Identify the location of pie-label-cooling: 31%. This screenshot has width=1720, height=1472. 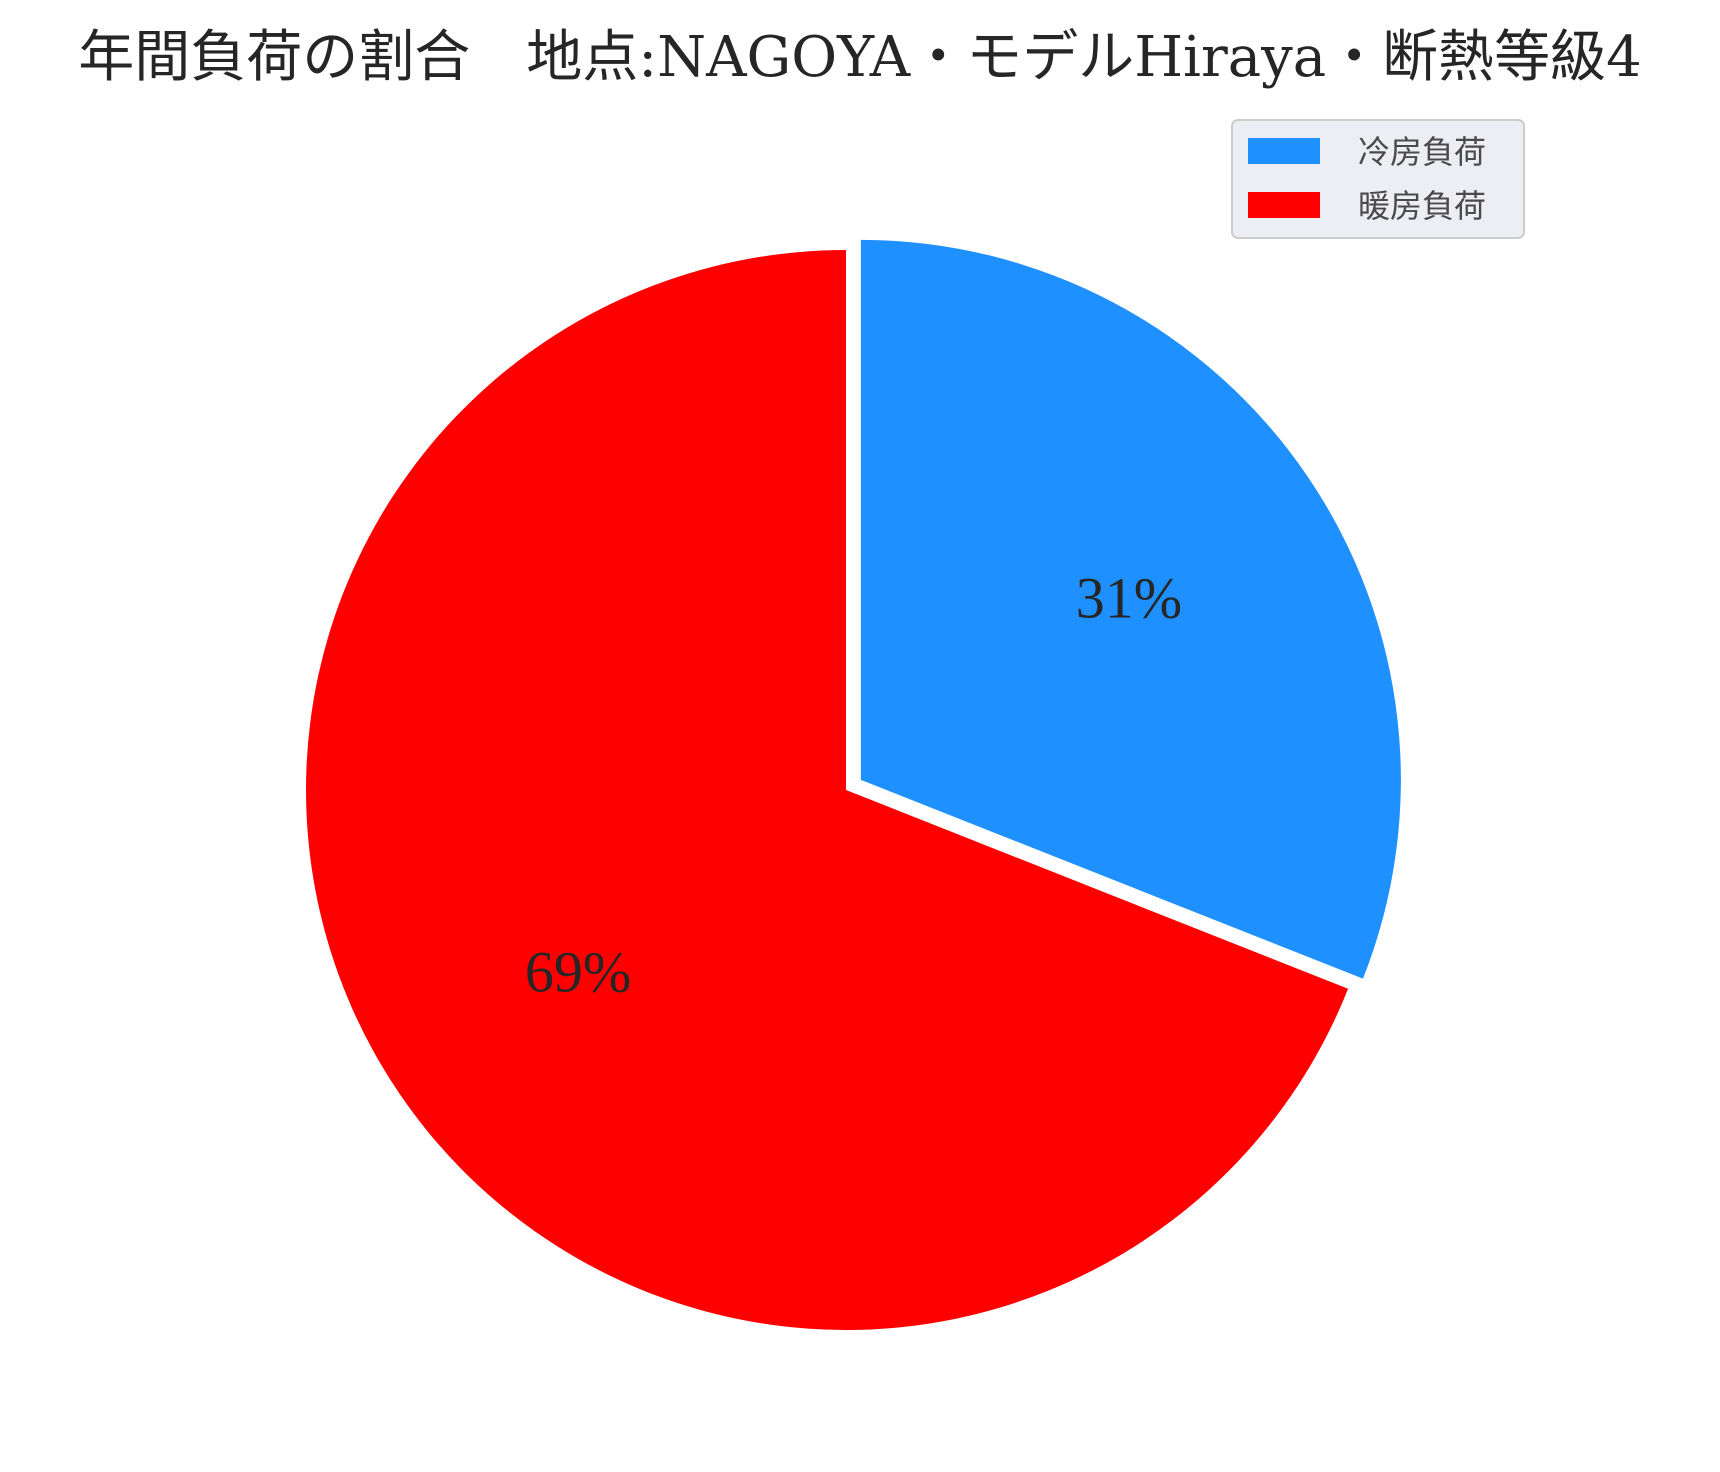
(1129, 597).